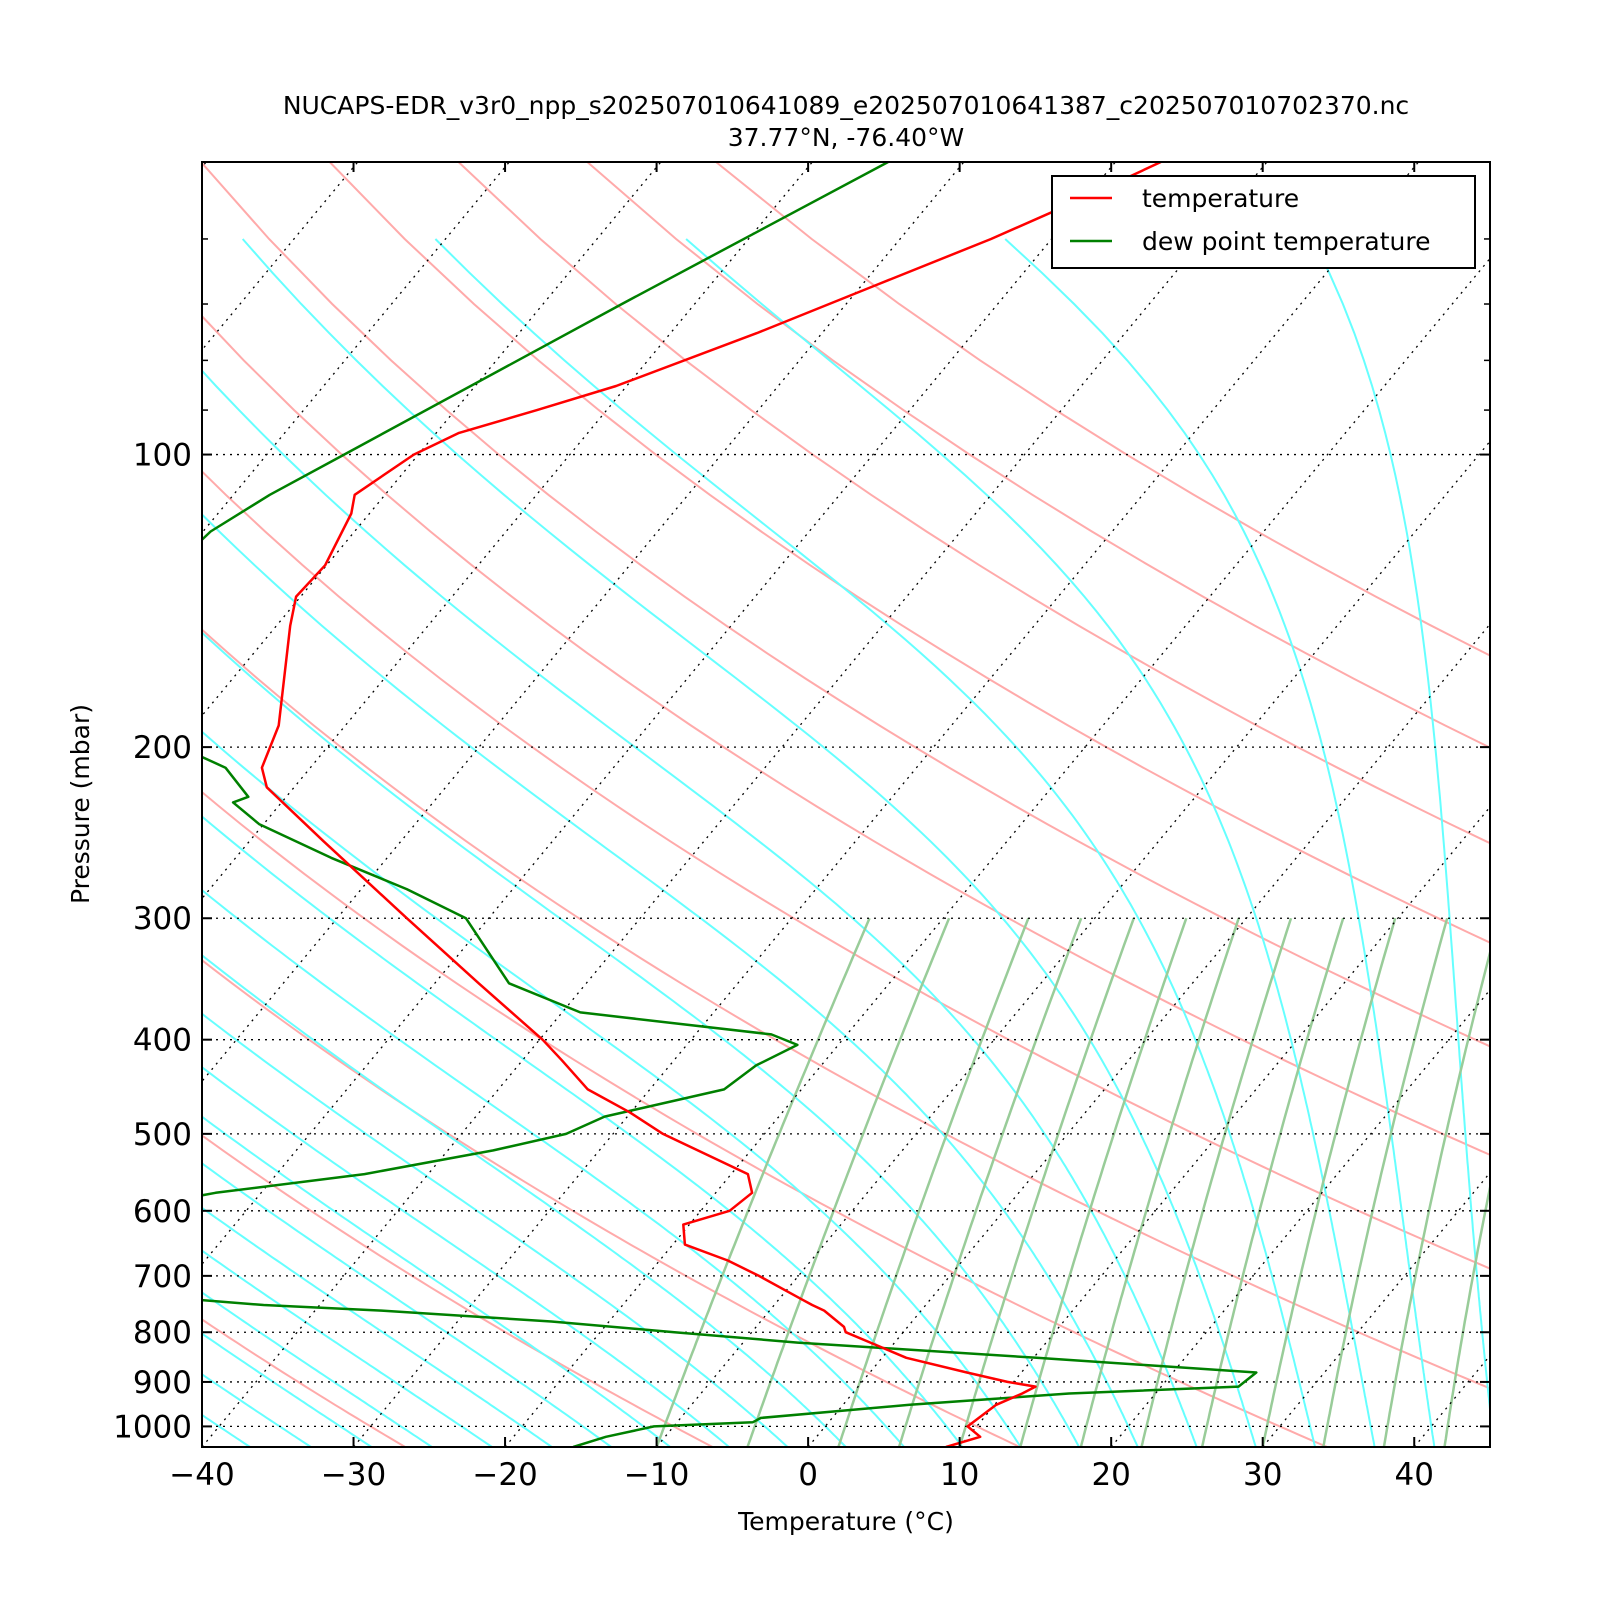 This screenshot has height=1600, width=1600. I want to click on x-tick-label: −40, so click(201, 1475).